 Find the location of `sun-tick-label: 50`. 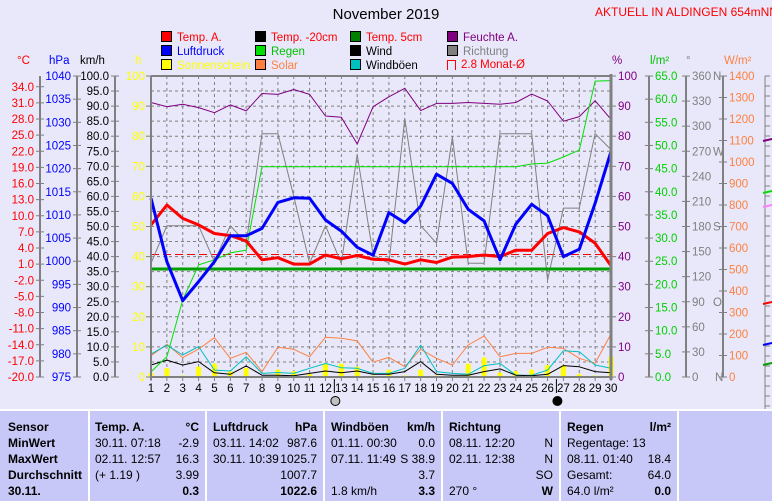

sun-tick-label: 50 is located at coordinates (138, 228).